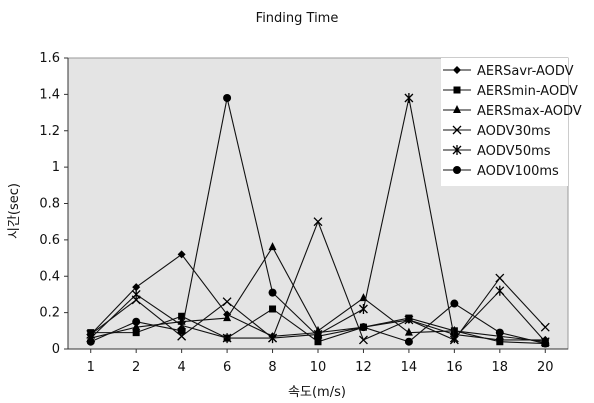 Image resolution: width=594 pixels, height=403 pixels. Describe the element at coordinates (545, 367) in the screenshot. I see `x-tick-label: 20` at that location.